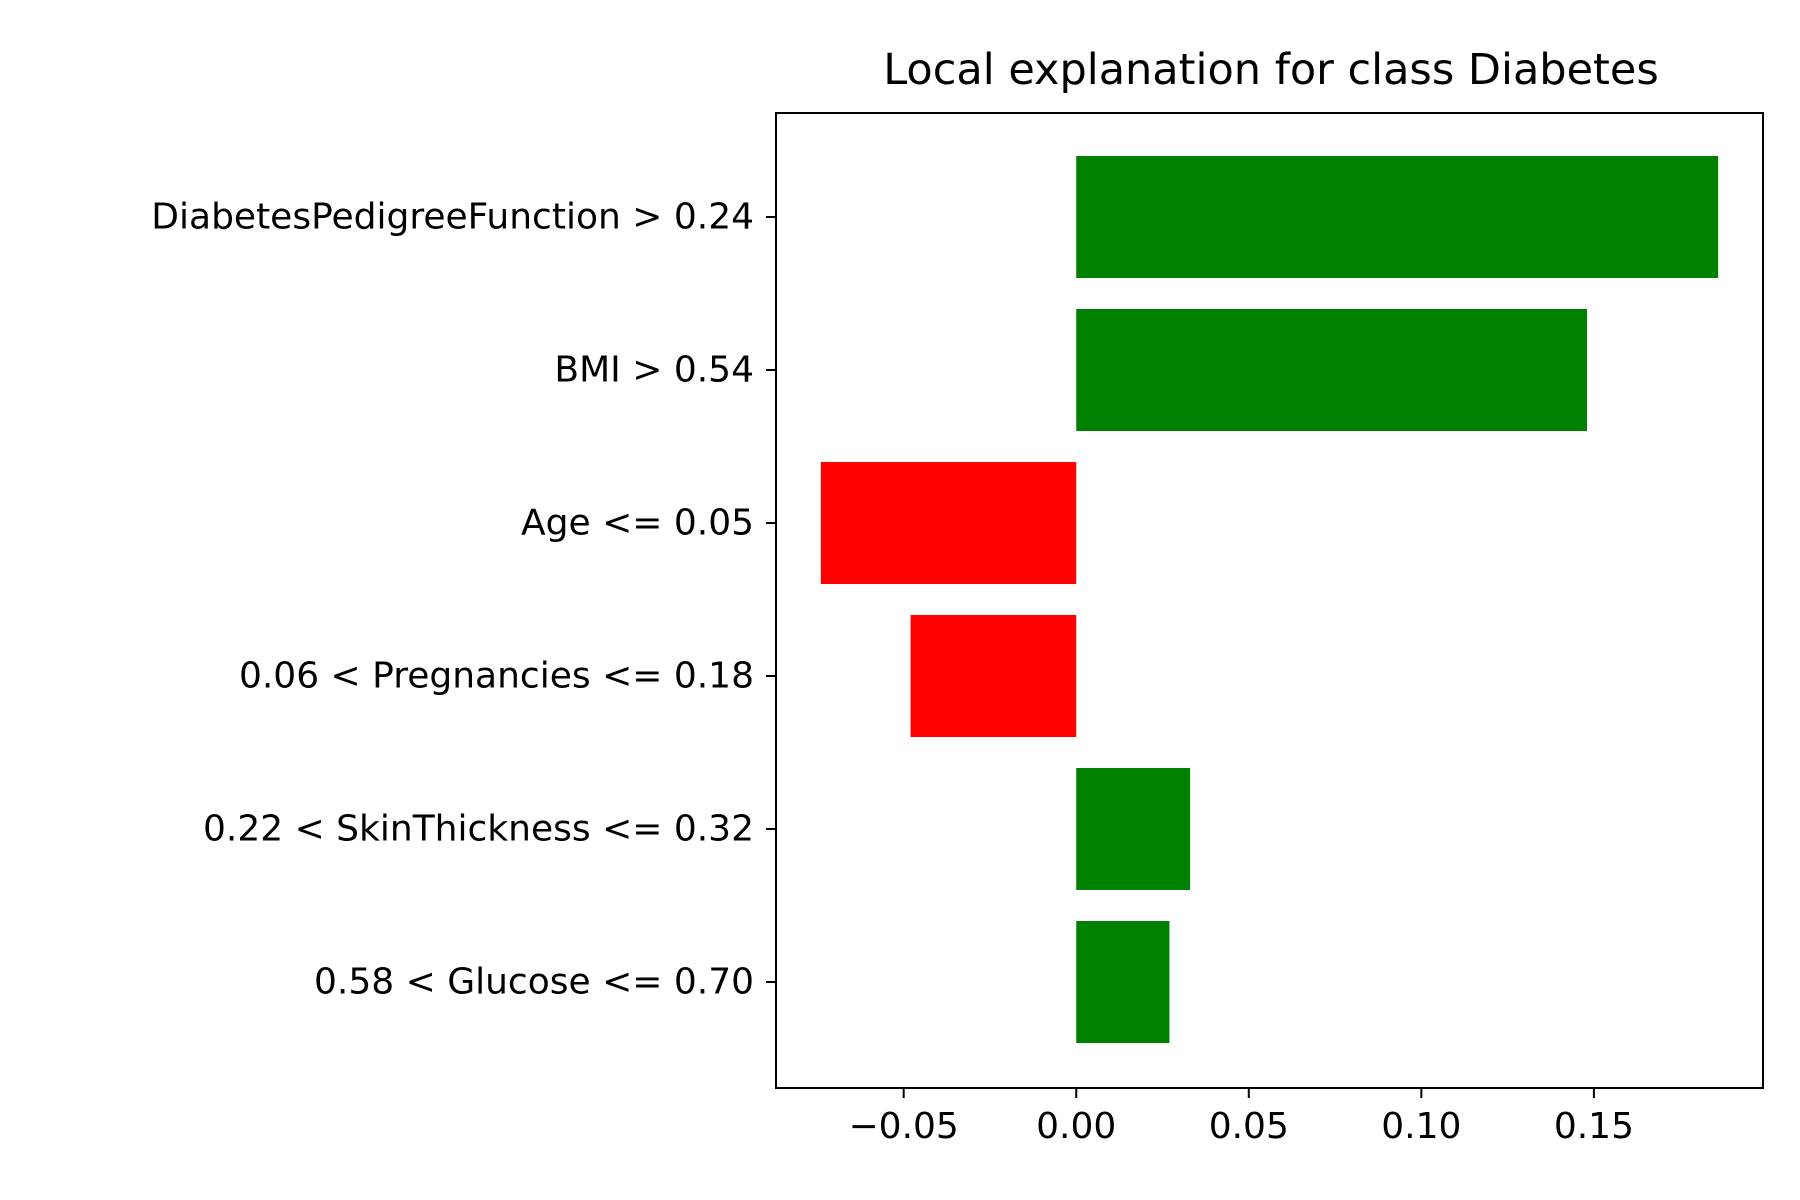  I want to click on y-tick-label: 0.58 < Glucose <= 0.70, so click(534, 982).